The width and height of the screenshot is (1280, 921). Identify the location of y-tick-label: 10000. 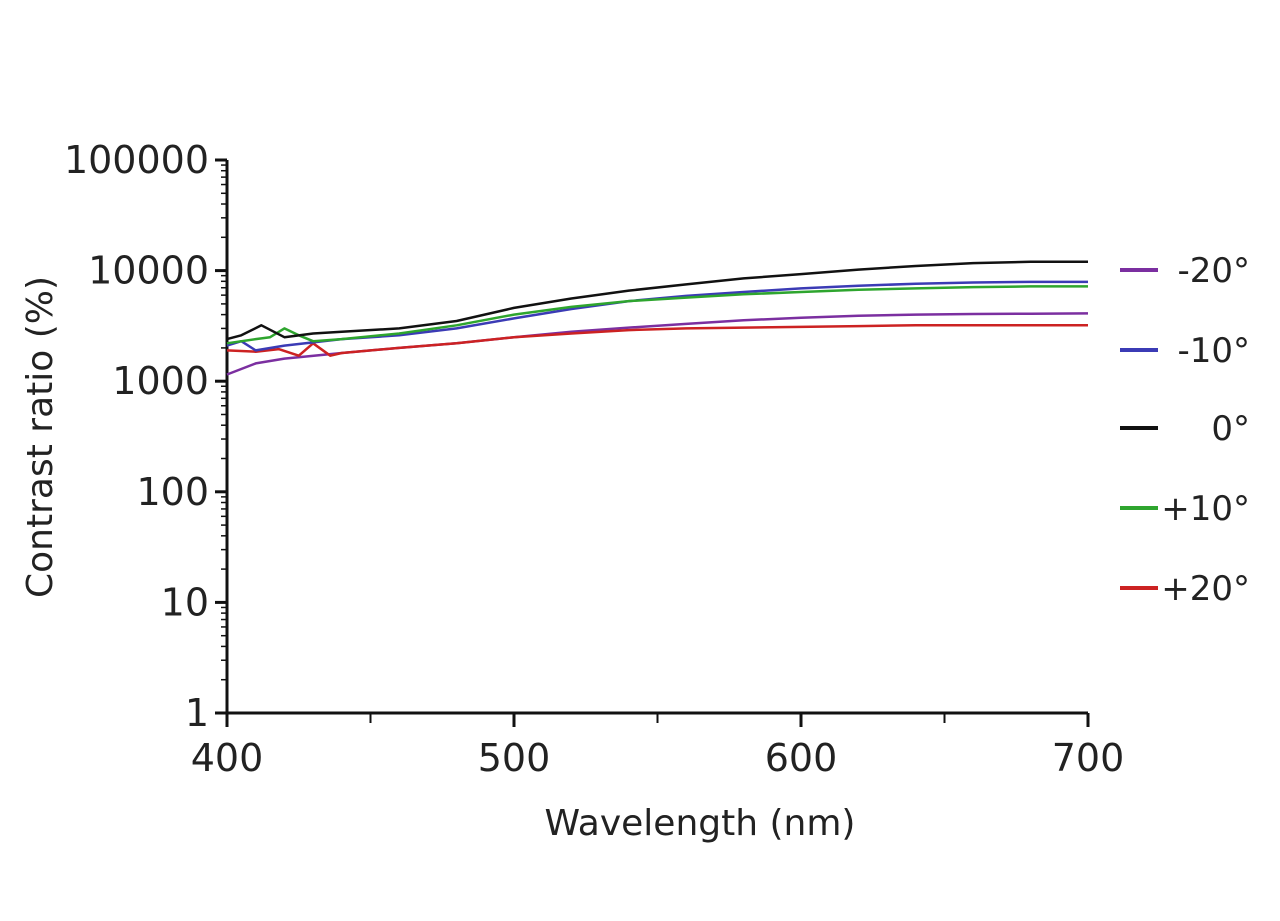
(148, 271).